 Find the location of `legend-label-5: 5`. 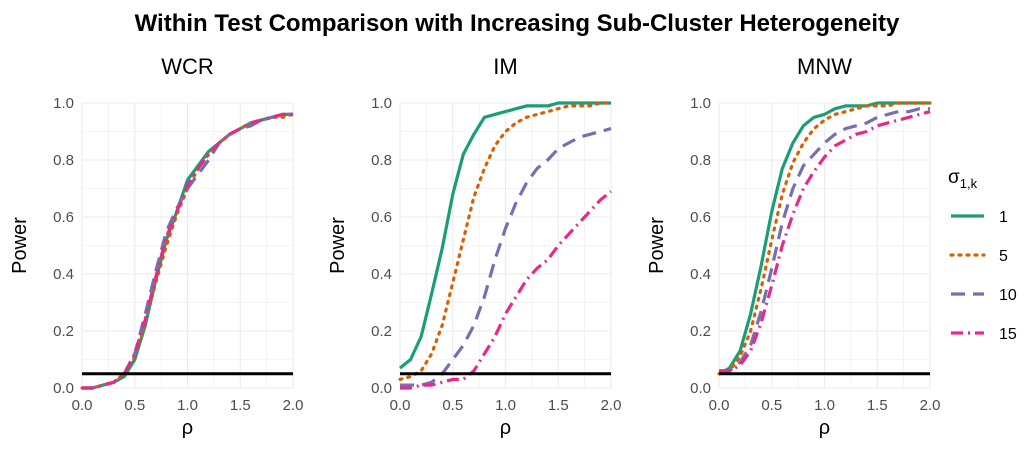

legend-label-5: 5 is located at coordinates (1003, 256).